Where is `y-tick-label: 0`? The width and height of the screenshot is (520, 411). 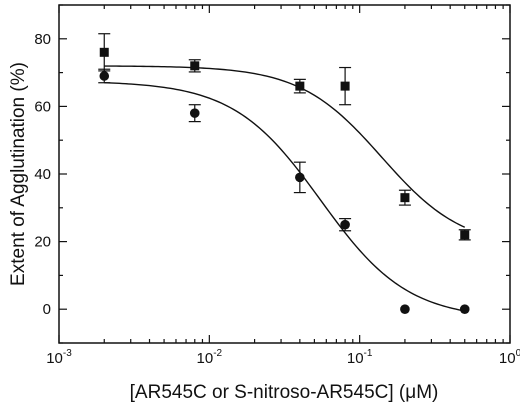
y-tick-label: 0 is located at coordinates (47, 309).